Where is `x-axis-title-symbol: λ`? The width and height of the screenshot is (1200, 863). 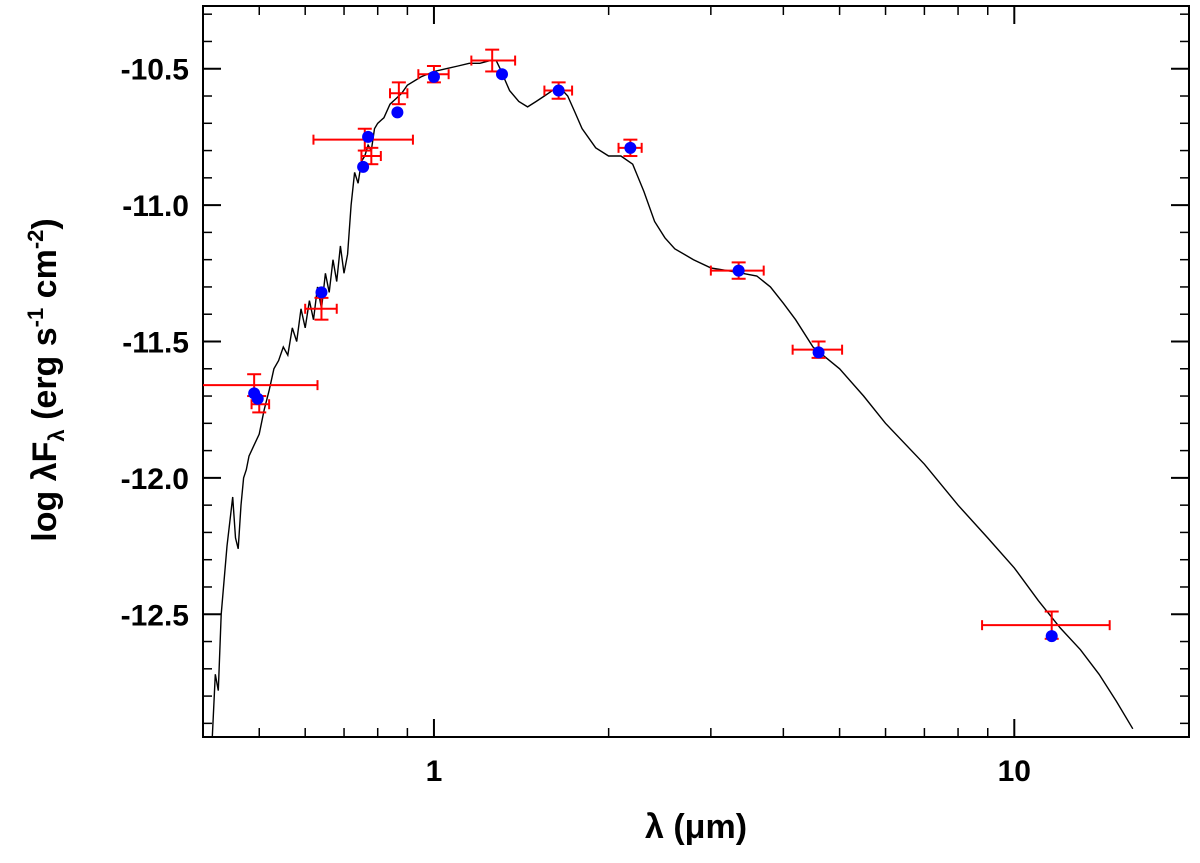 x-axis-title-symbol: λ is located at coordinates (654, 827).